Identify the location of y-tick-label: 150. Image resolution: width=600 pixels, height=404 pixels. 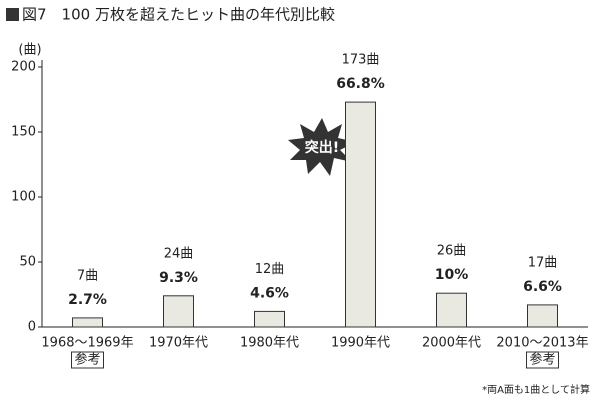
(23, 132).